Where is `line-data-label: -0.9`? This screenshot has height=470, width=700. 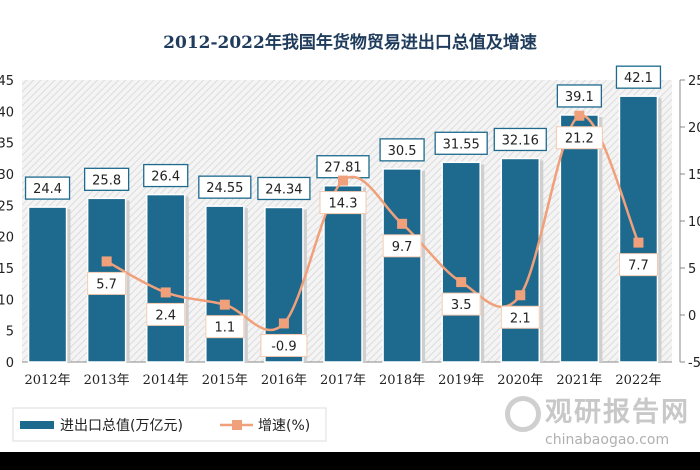 line-data-label: -0.9 is located at coordinates (283, 346).